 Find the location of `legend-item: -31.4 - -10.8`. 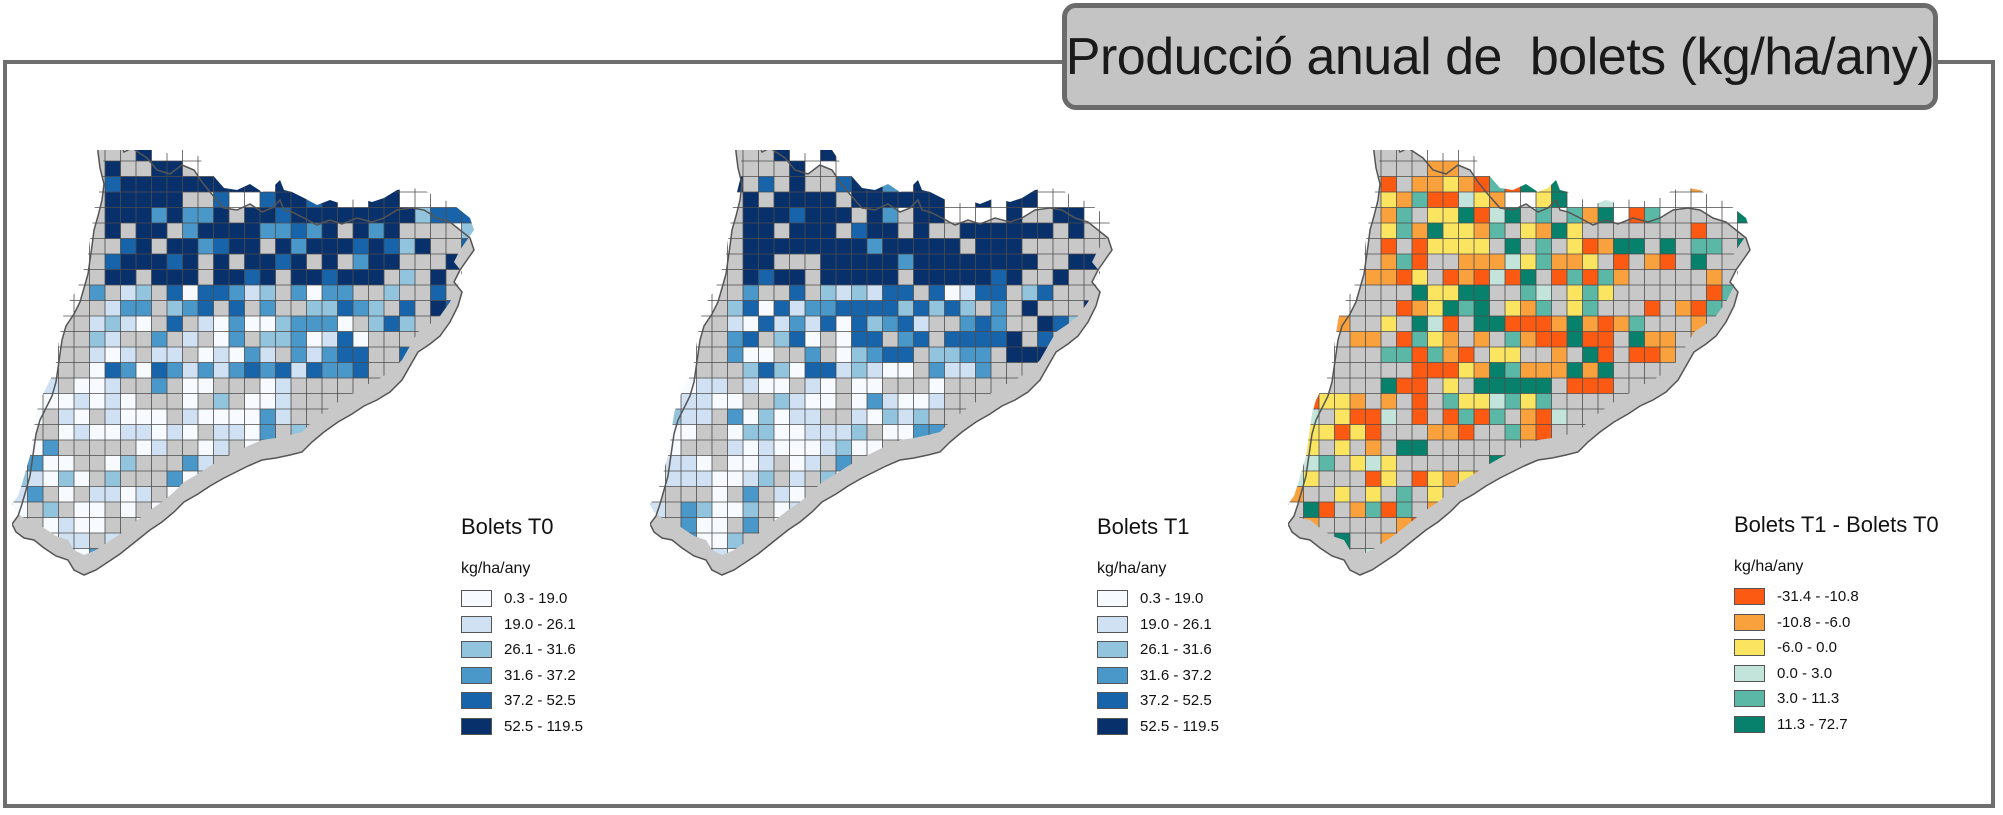

legend-item: -31.4 - -10.8 is located at coordinates (1836, 597).